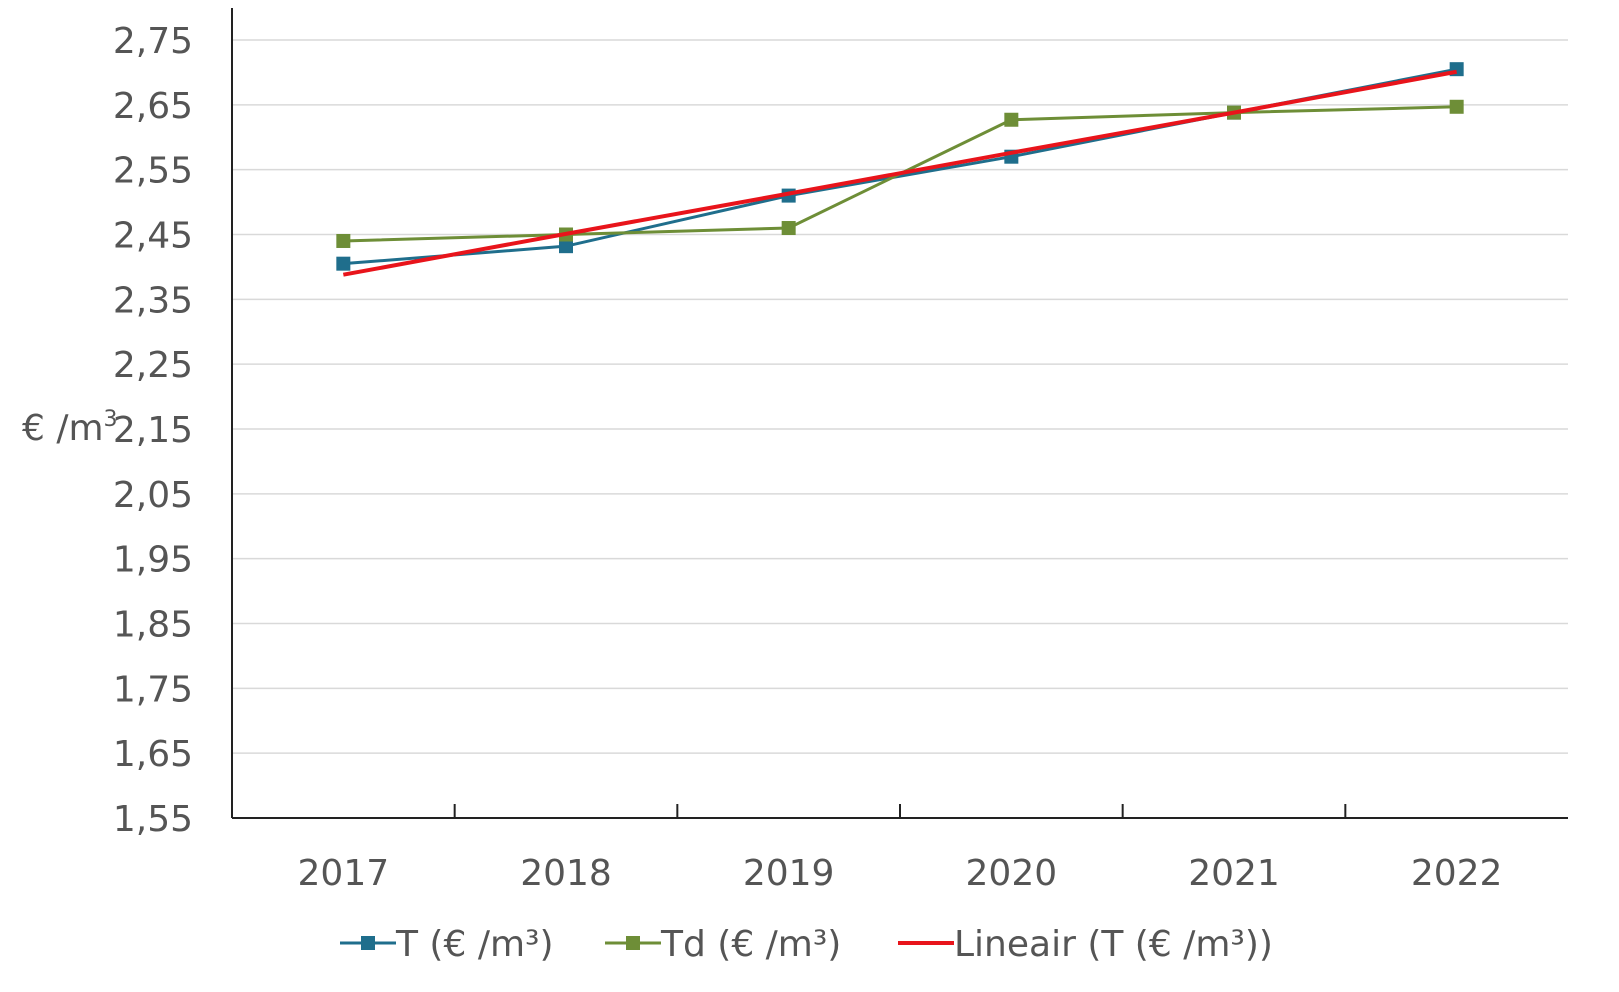 The height and width of the screenshot is (992, 1619). Describe the element at coordinates (153, 625) in the screenshot. I see `y-tick-label: 1,85` at that location.